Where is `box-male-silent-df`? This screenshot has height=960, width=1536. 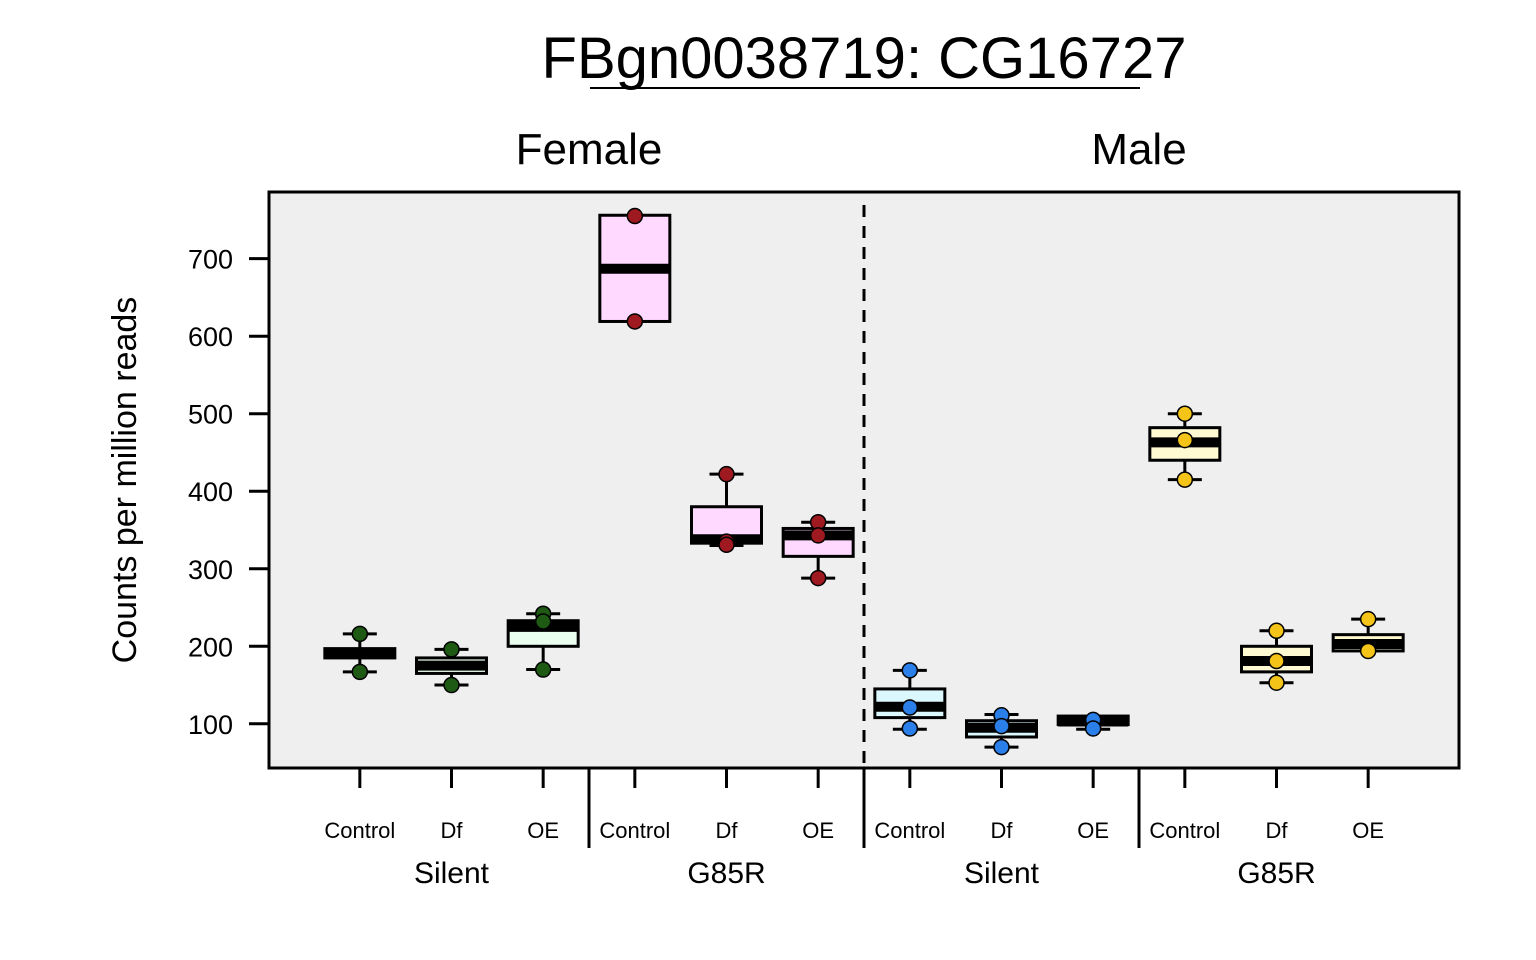
box-male-silent-df is located at coordinates (1001, 731).